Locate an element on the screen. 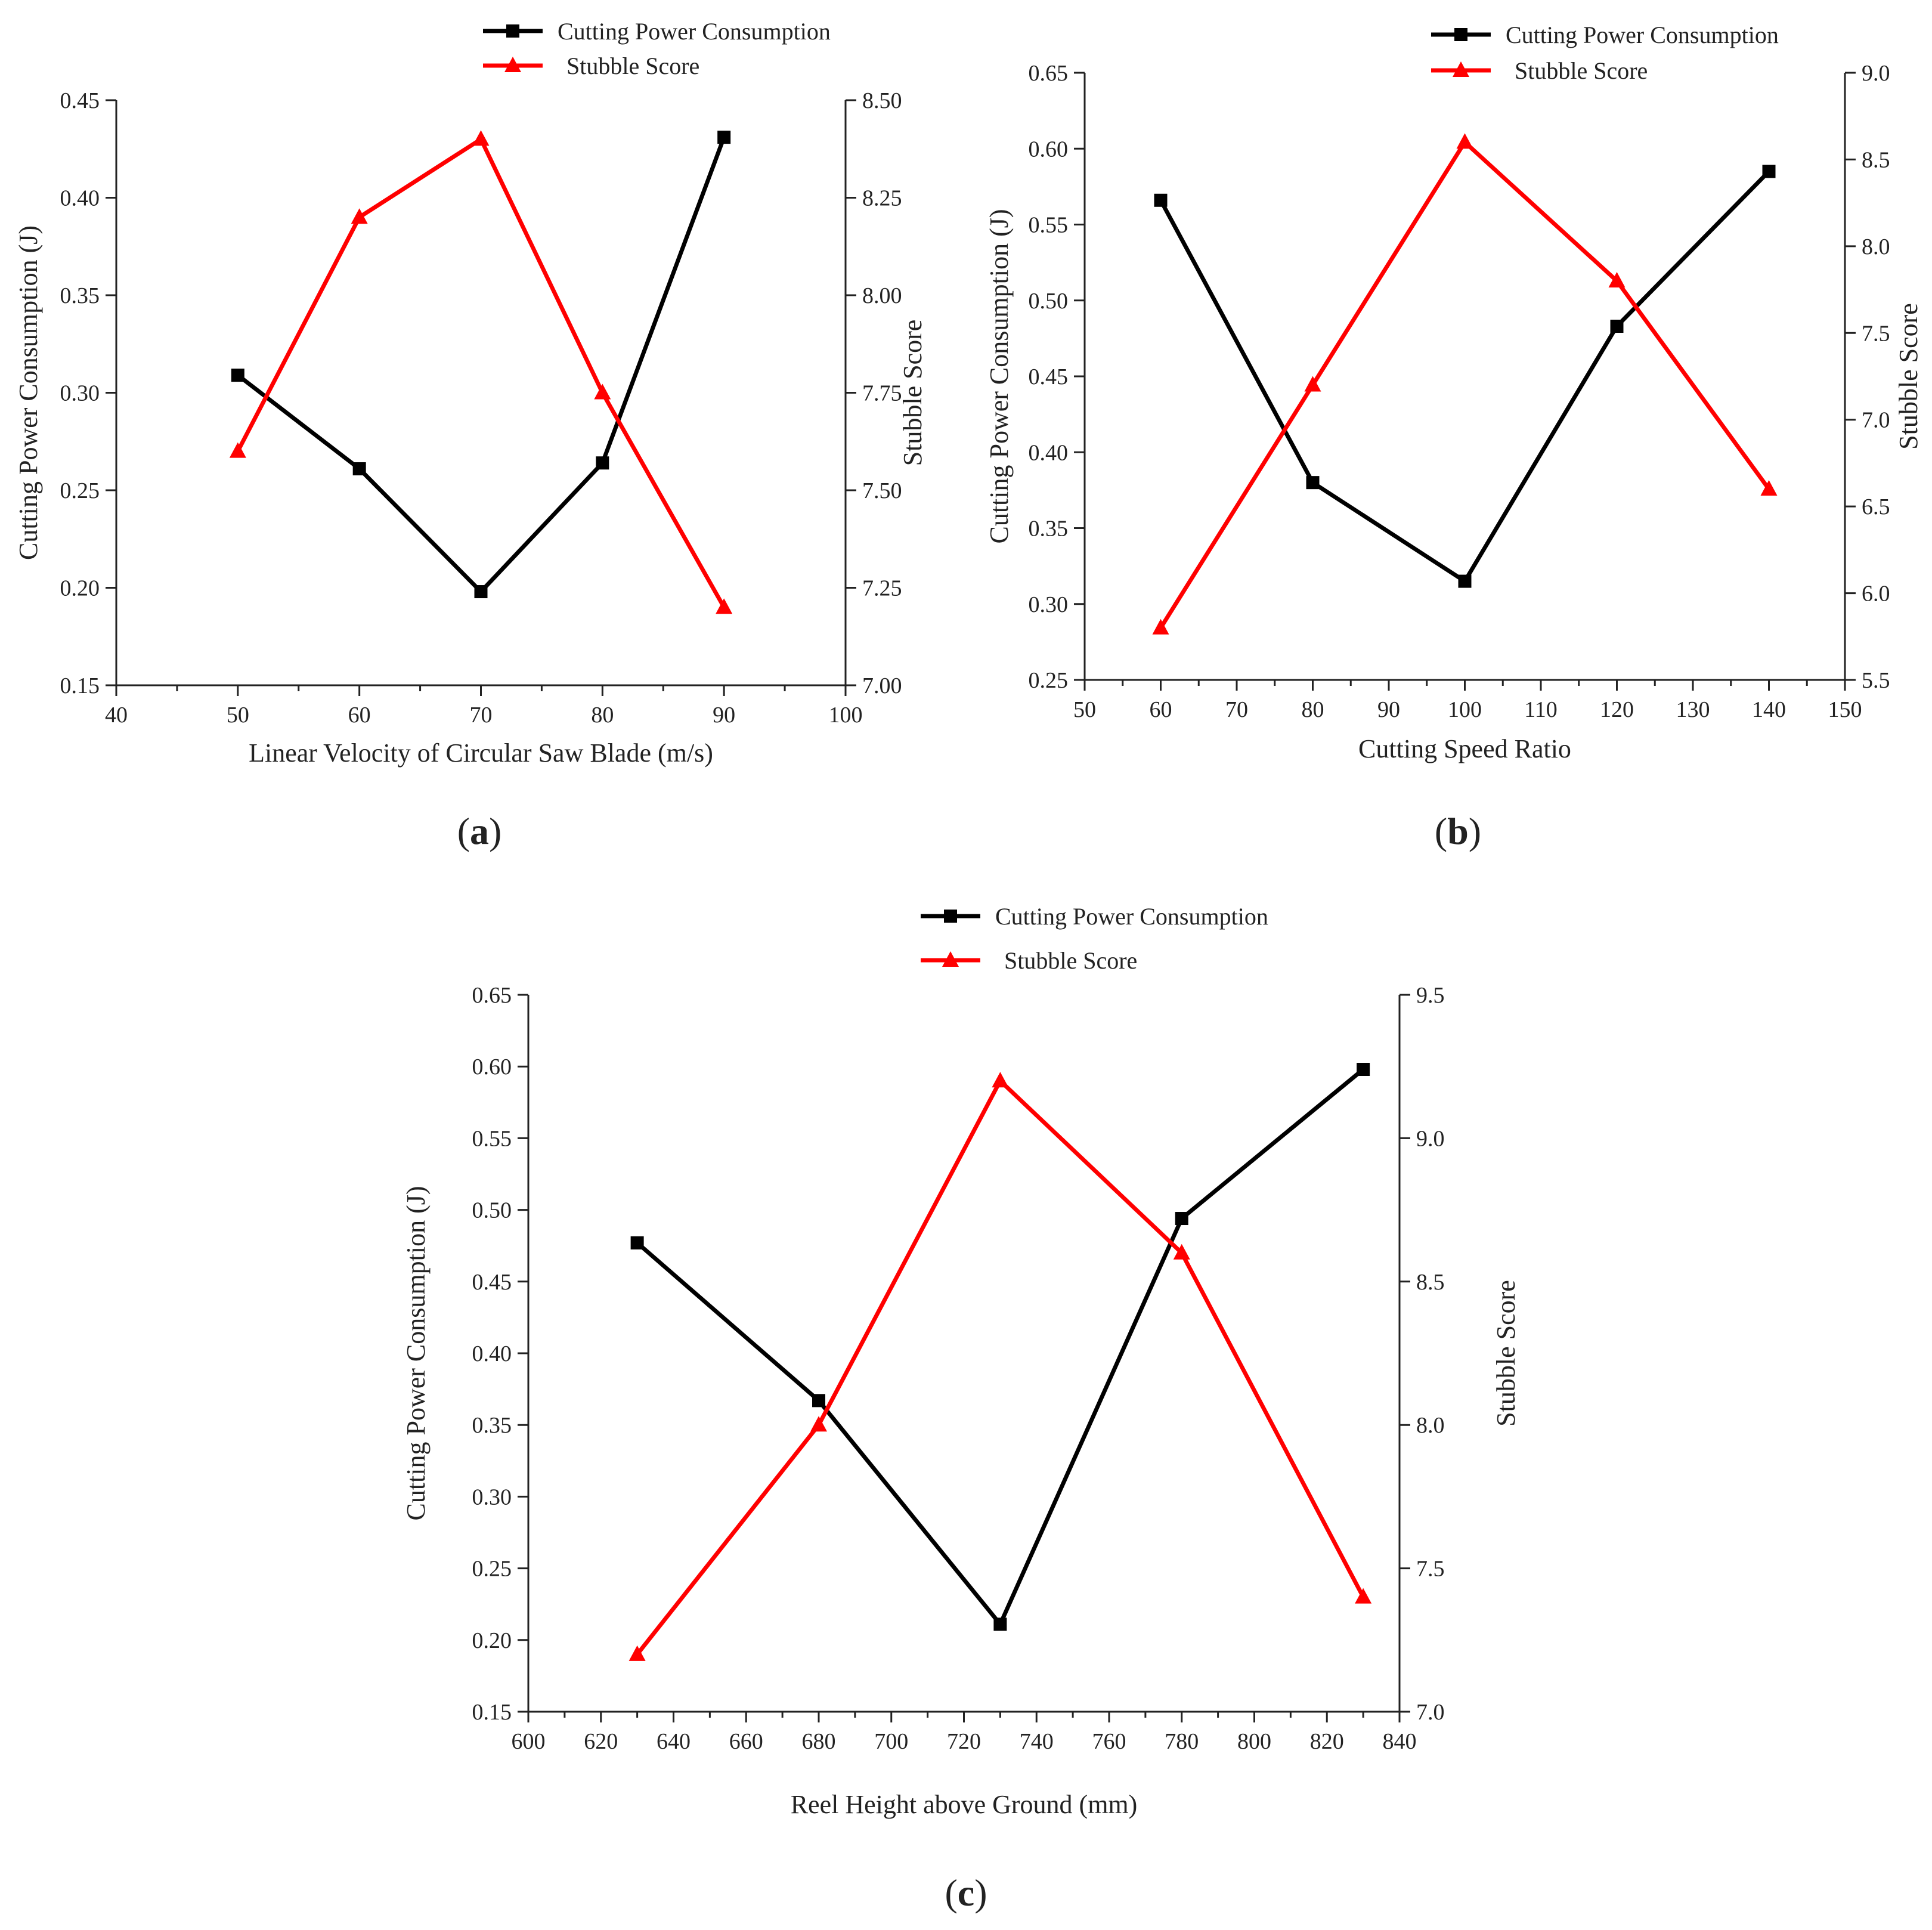 The image size is (1932, 1930). x-tick-label: 720 is located at coordinates (964, 1741).